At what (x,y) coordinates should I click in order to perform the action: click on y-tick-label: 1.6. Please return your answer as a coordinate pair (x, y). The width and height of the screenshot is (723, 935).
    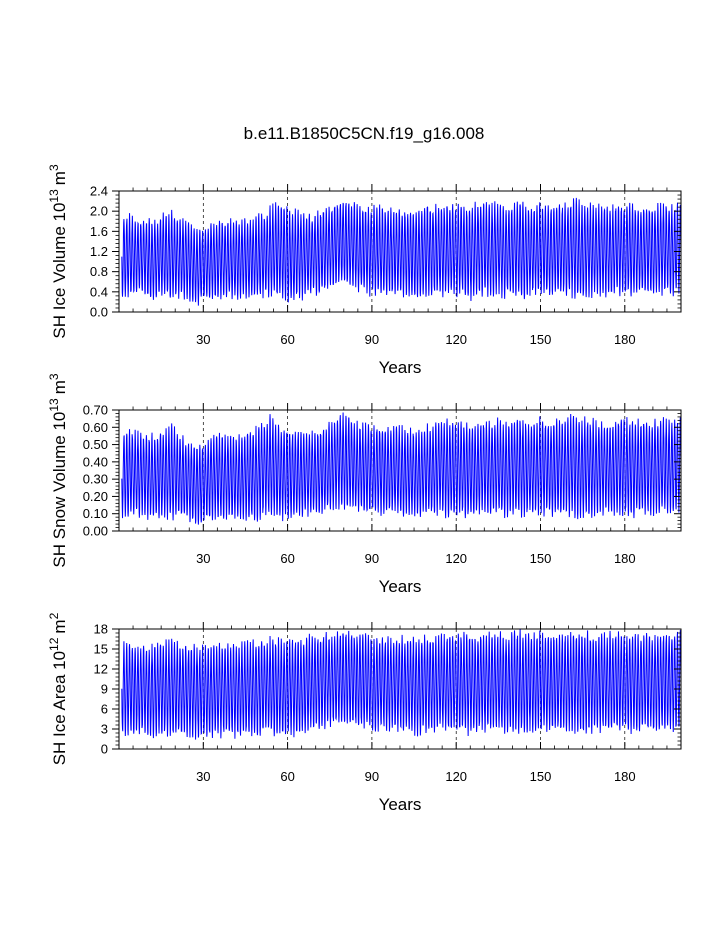
    Looking at the image, I should click on (99, 231).